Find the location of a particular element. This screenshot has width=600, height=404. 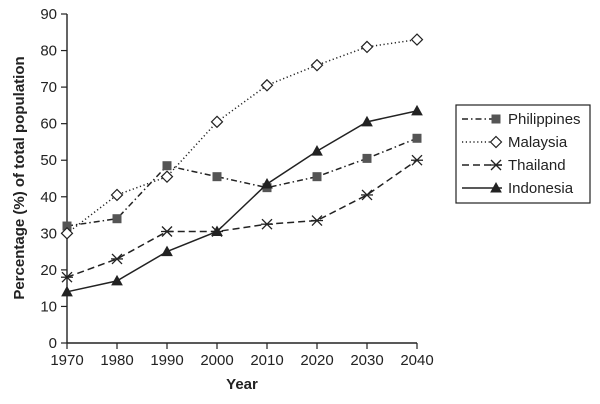

y-axis-title: Percentage (%) of total population is located at coordinates (19, 177).